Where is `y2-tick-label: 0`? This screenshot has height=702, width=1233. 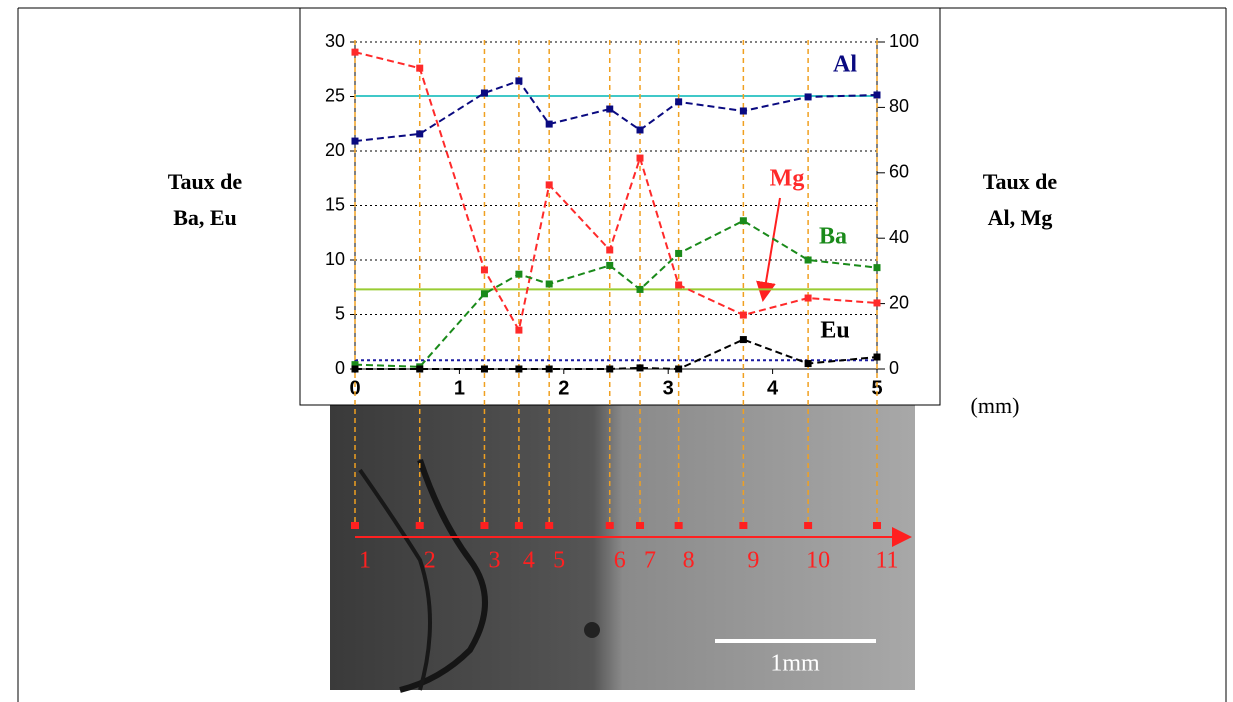
y2-tick-label: 0 is located at coordinates (894, 368).